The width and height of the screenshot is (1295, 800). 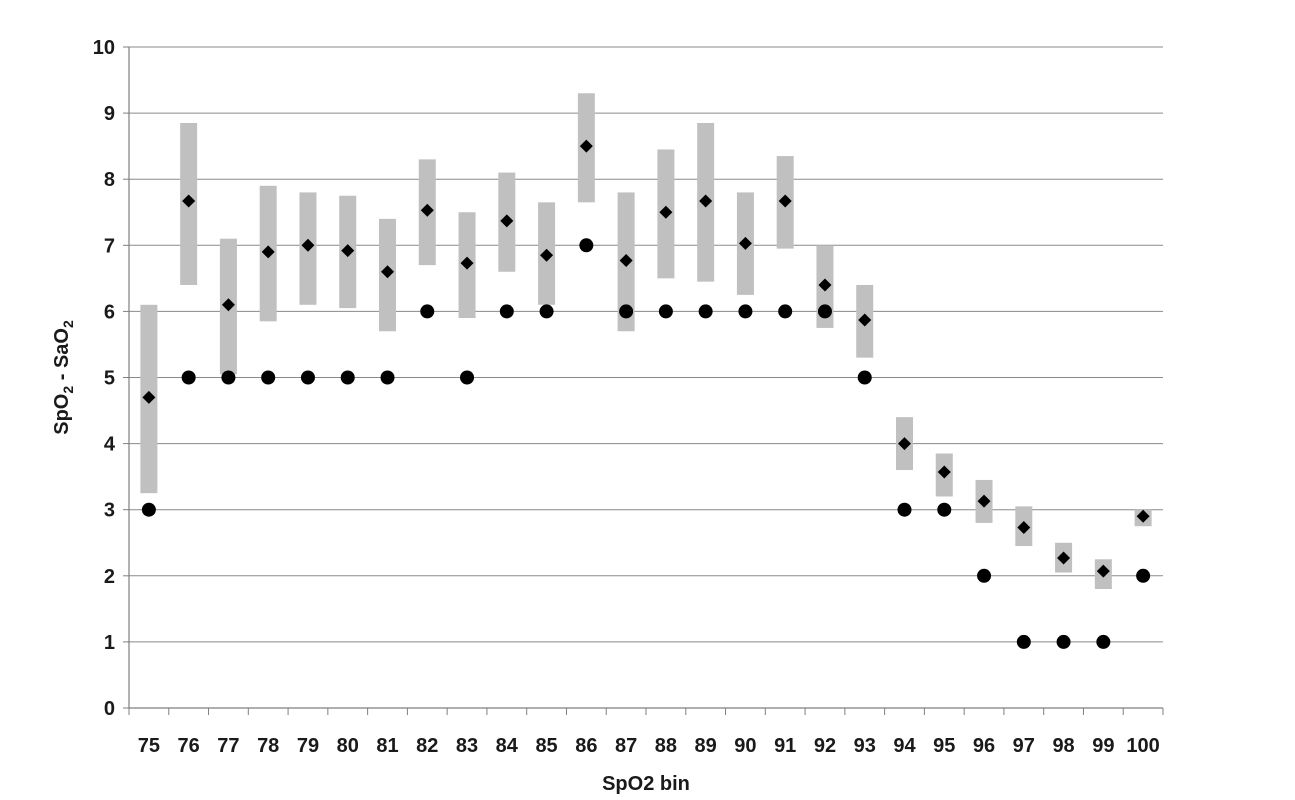 I want to click on x-tick-label: 76, so click(x=189, y=746).